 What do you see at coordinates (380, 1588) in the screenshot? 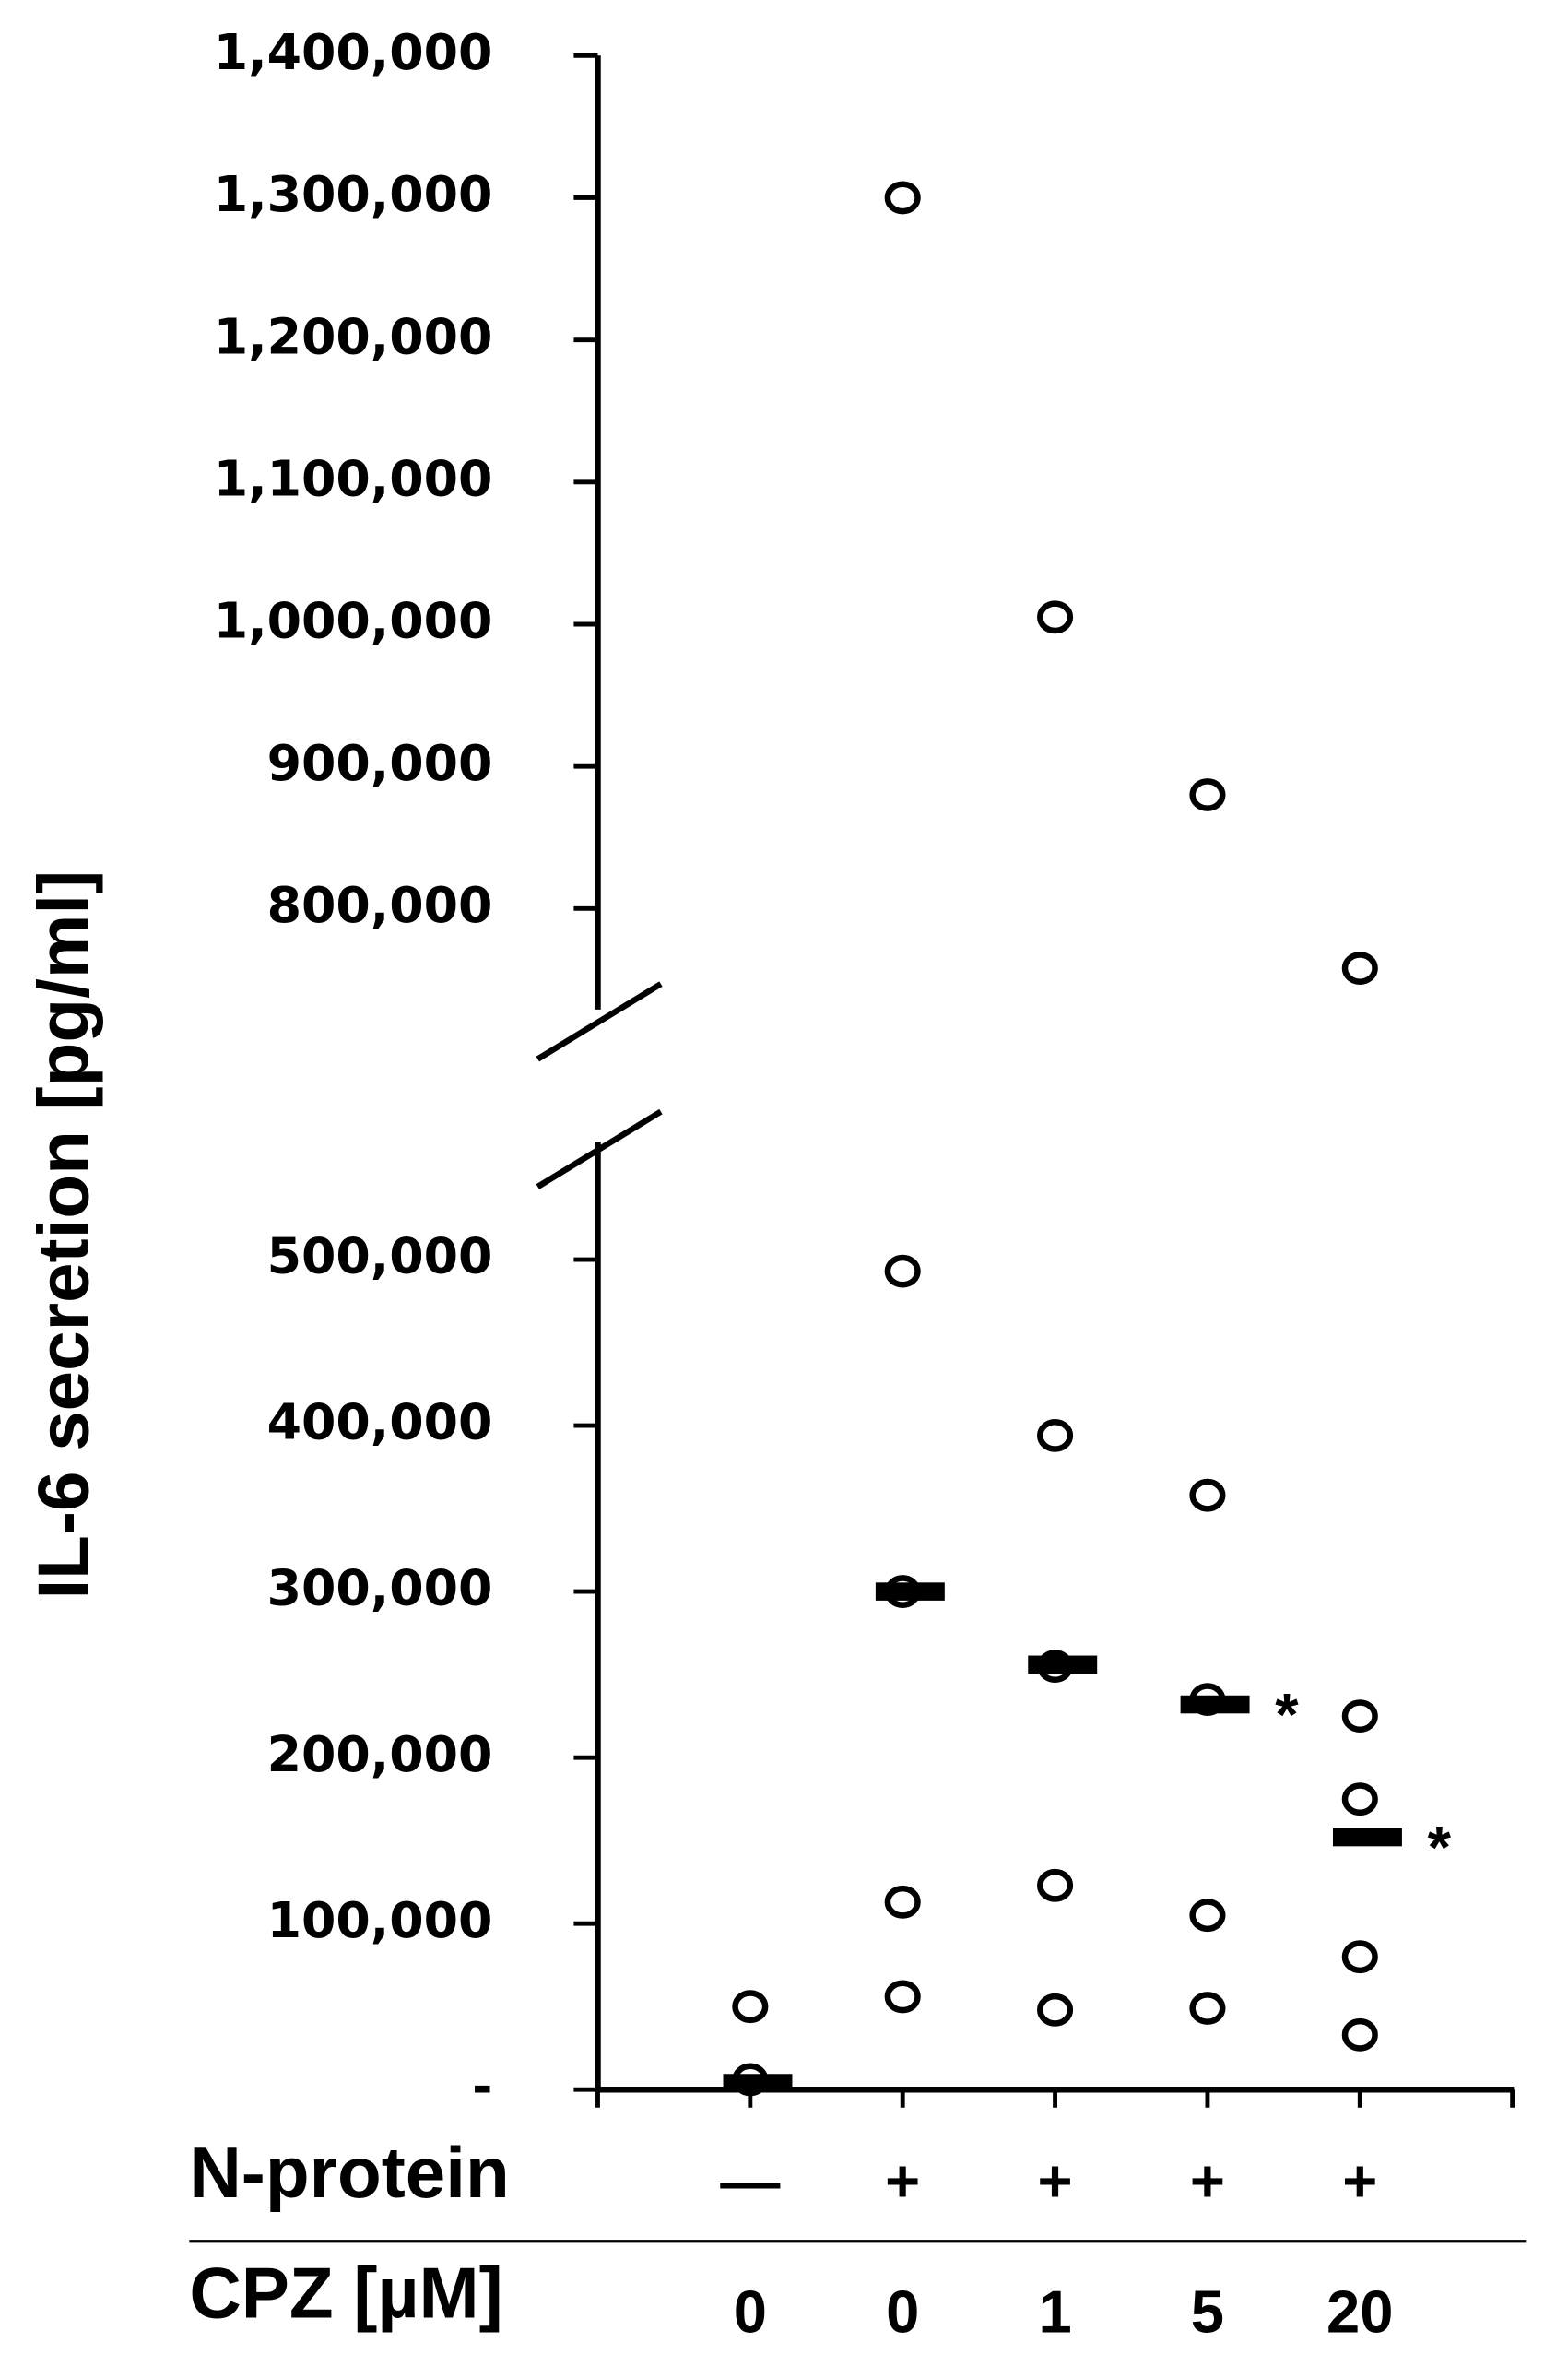
I see `y-tick-label: 300,000` at bounding box center [380, 1588].